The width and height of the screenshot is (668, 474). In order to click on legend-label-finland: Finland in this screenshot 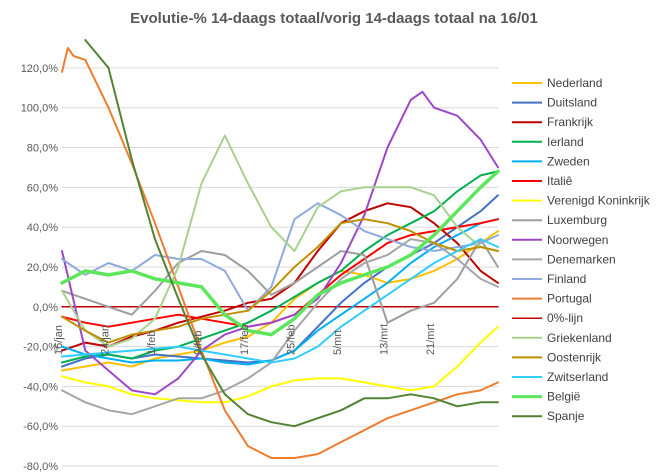, I will do `click(566, 279)`.